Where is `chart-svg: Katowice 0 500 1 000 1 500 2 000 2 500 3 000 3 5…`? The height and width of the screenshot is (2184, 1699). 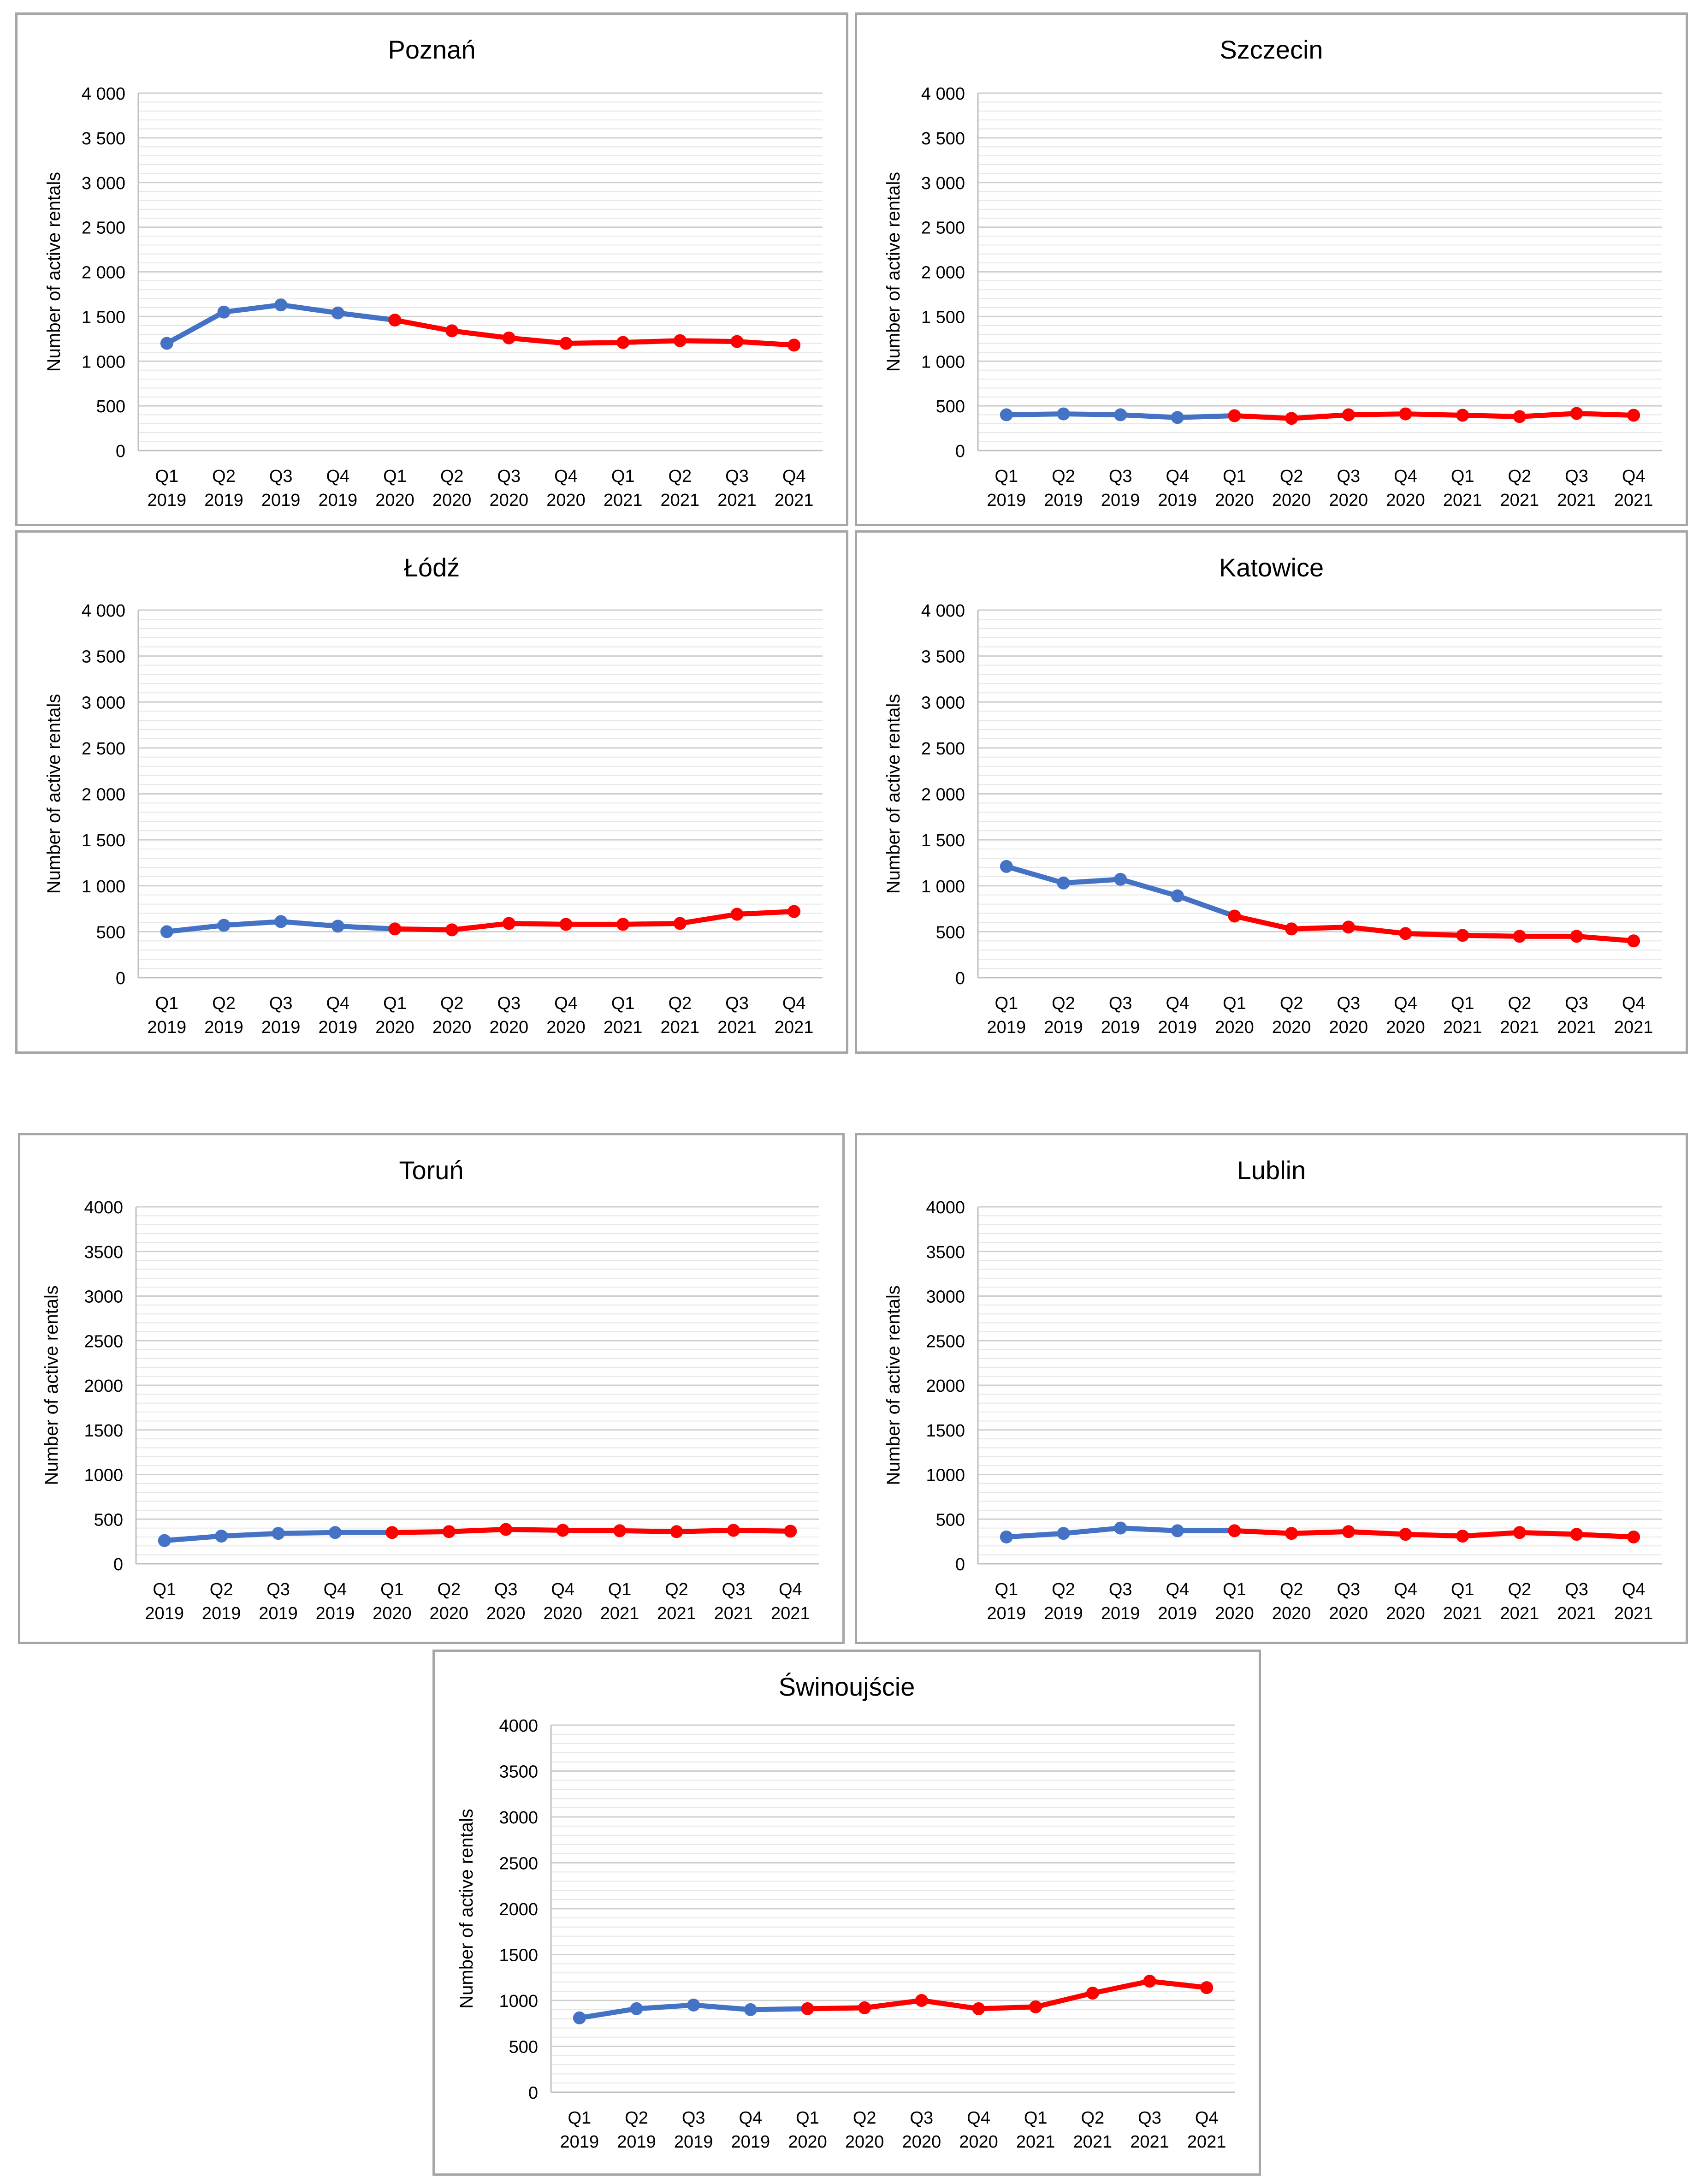 chart-svg: Katowice 0 500 1 000 1 500 2 000 2 500 3 000 3 5… is located at coordinates (1272, 795).